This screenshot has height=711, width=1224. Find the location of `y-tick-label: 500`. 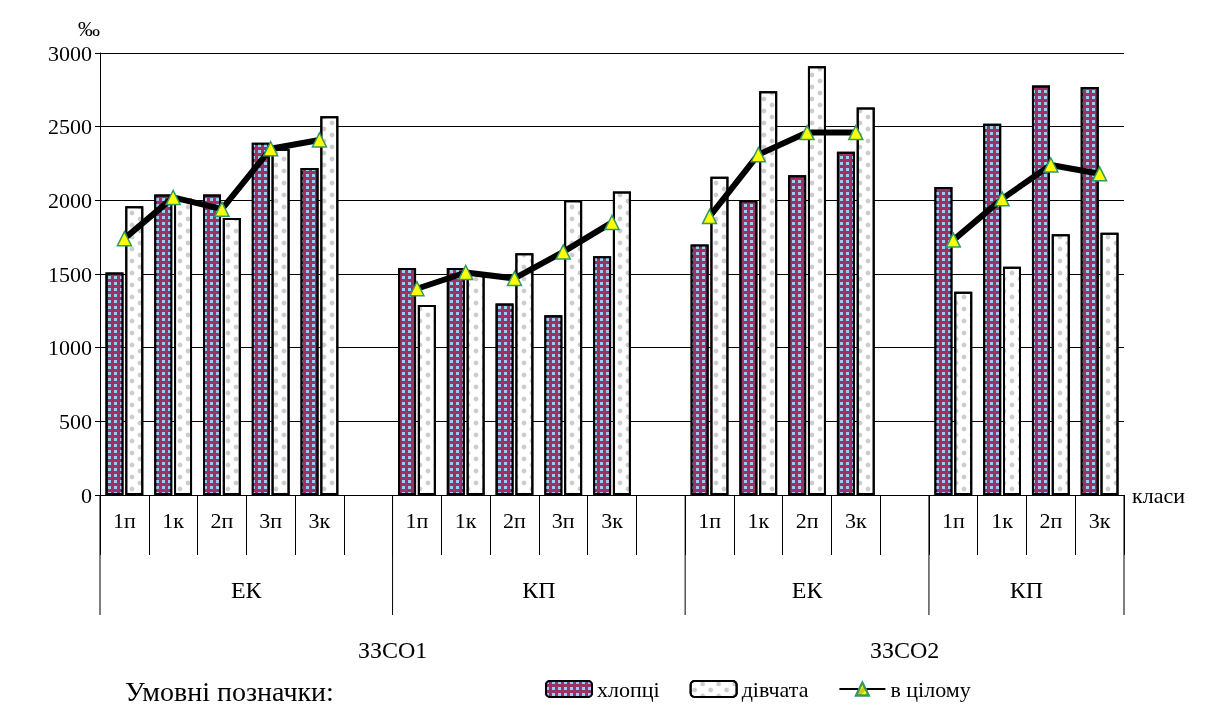

y-tick-label: 500 is located at coordinates (75, 421).